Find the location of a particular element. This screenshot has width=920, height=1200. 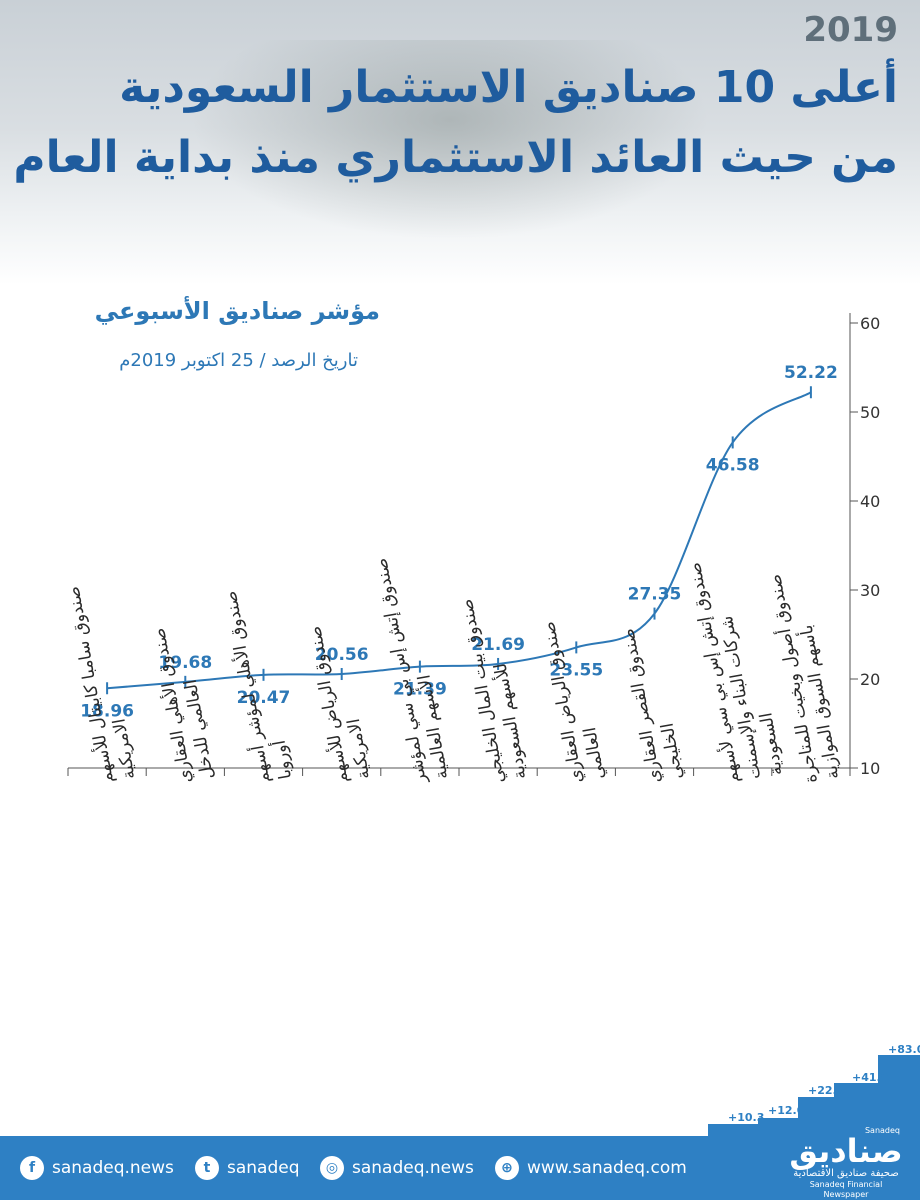

value-label: 52.22 is located at coordinates (811, 373).